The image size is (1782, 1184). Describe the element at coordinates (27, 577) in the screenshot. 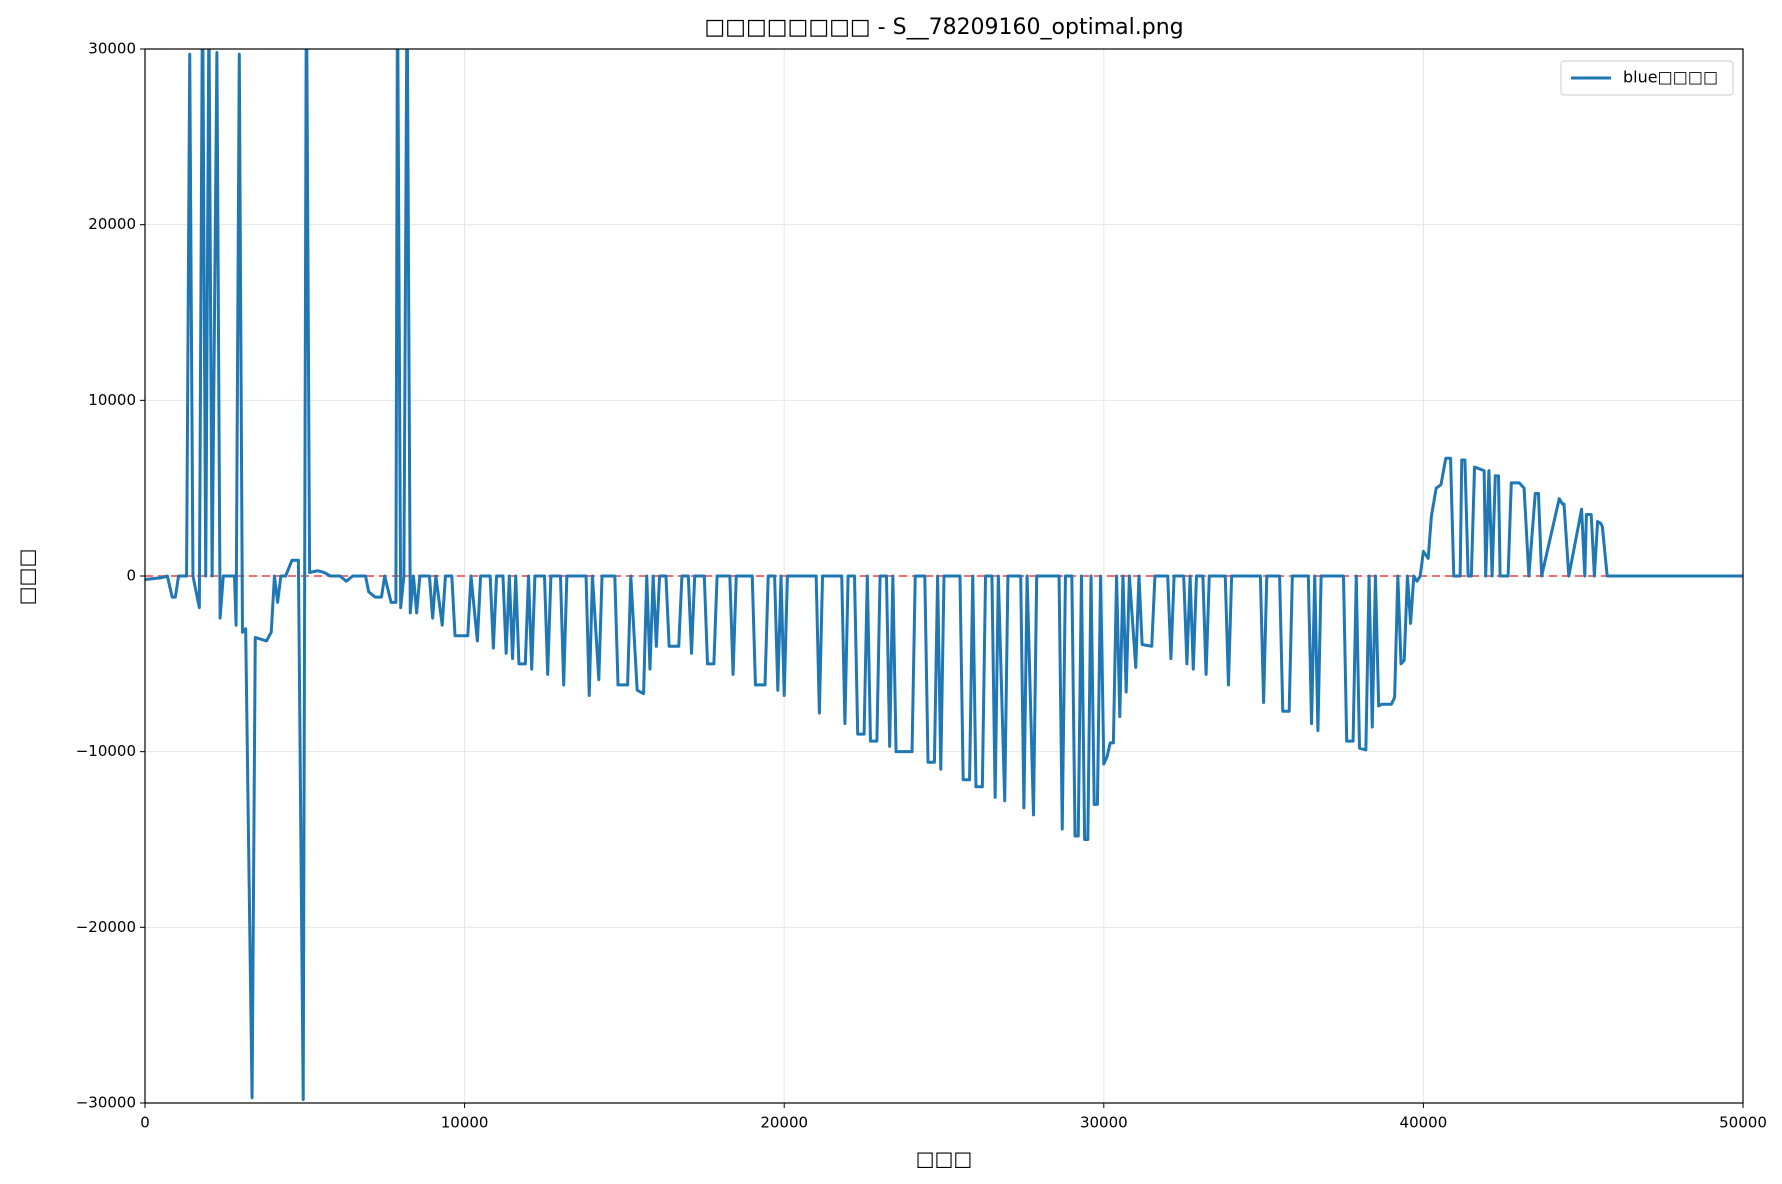

I see `y-axis-label: □□□` at that location.